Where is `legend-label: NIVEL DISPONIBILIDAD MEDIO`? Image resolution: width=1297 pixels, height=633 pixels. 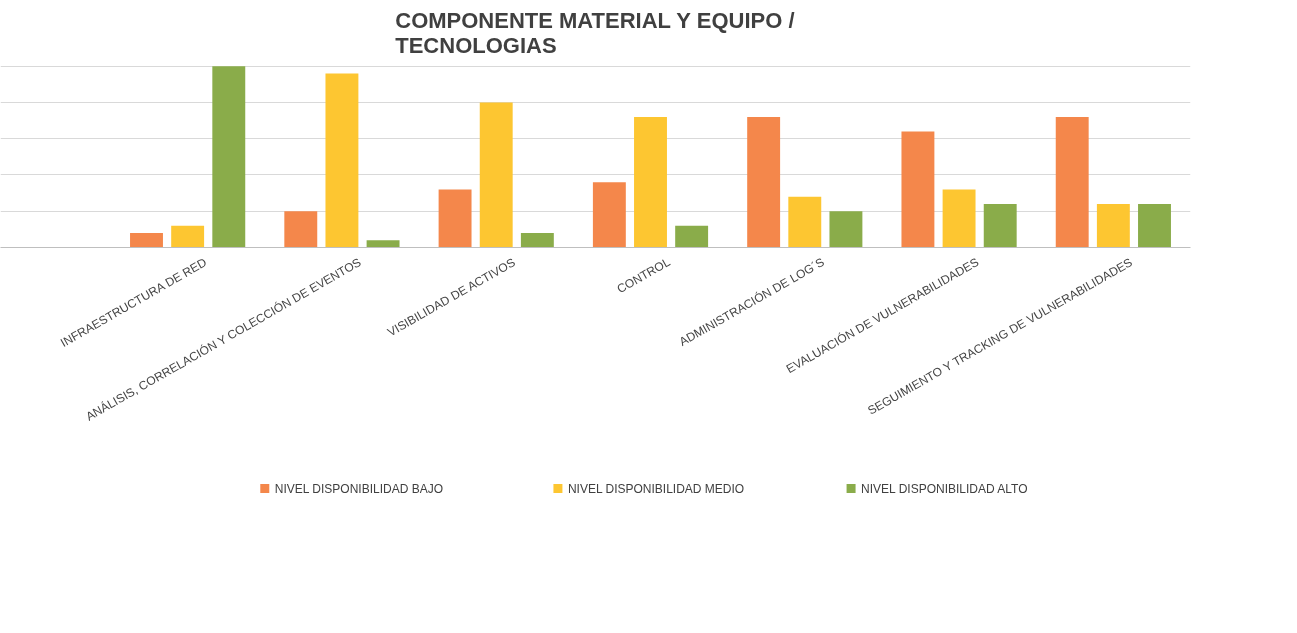
legend-label: NIVEL DISPONIBILIDAD MEDIO is located at coordinates (656, 488).